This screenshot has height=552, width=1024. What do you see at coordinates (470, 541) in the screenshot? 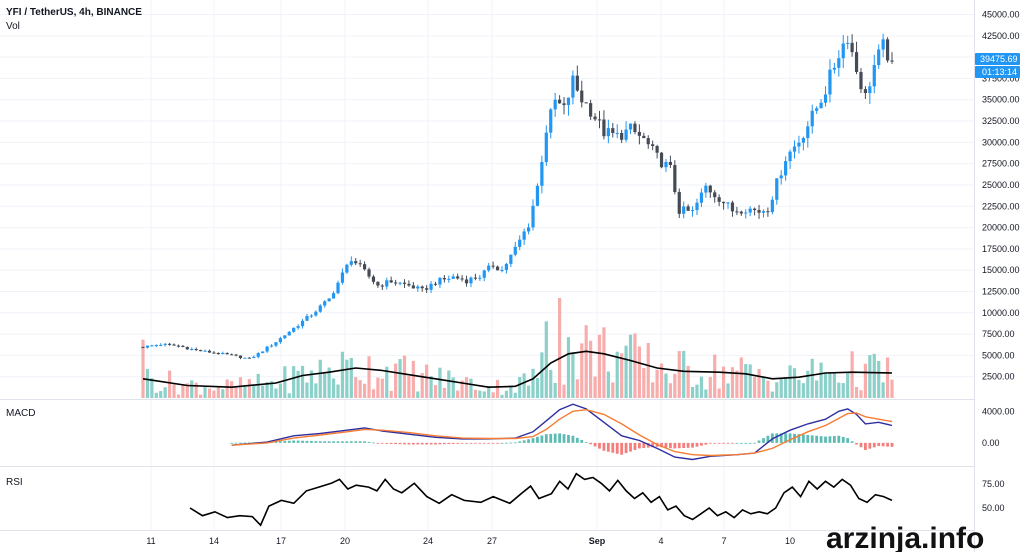
I see `time-axis: 11 14 17 20 24 27 Sep 4 7 10` at bounding box center [470, 541].